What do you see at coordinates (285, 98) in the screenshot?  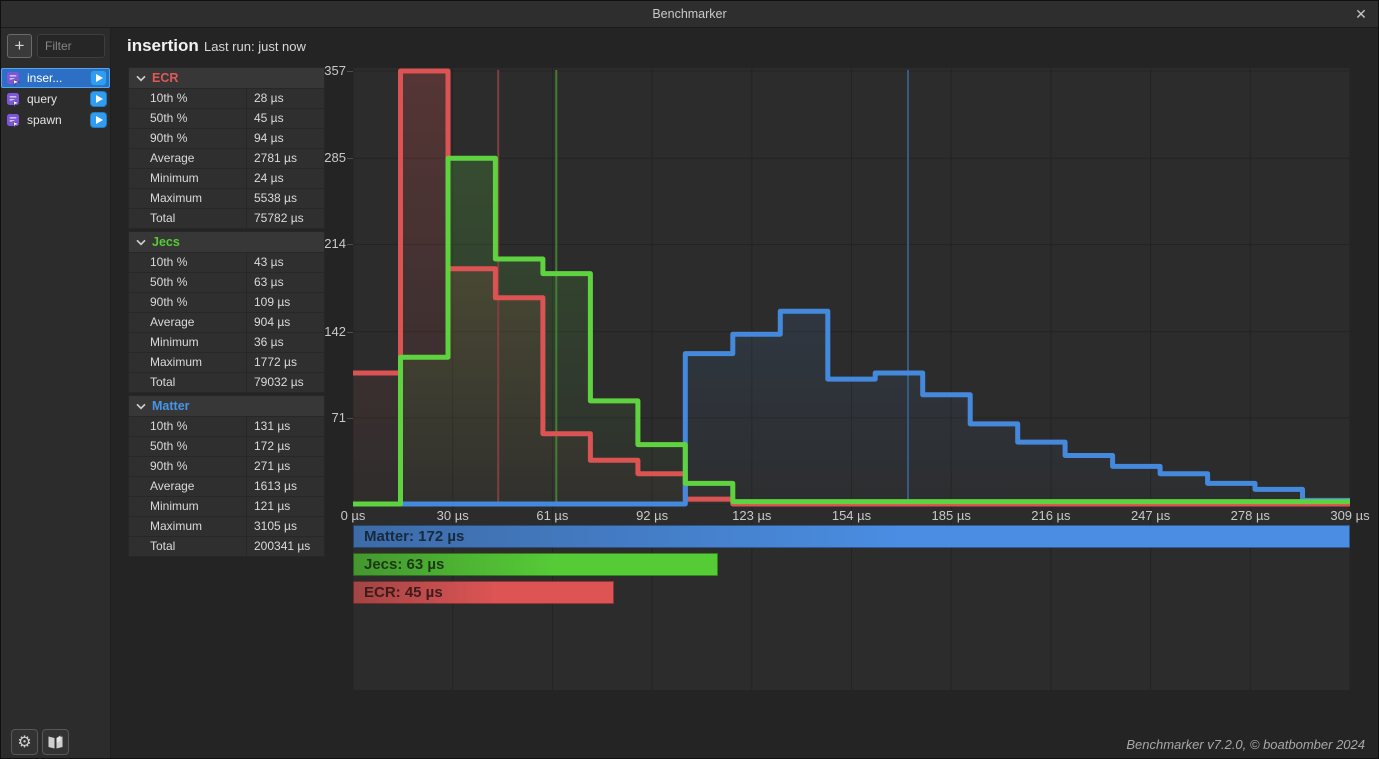 I see `stat-value: 28 µs` at bounding box center [285, 98].